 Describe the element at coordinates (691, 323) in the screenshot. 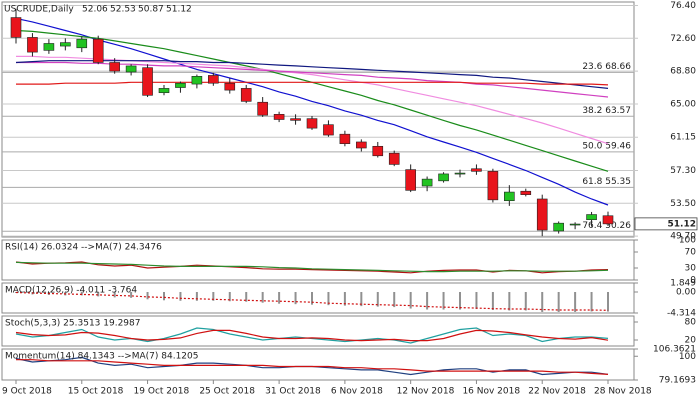

I see `y-tick-label: 80` at that location.